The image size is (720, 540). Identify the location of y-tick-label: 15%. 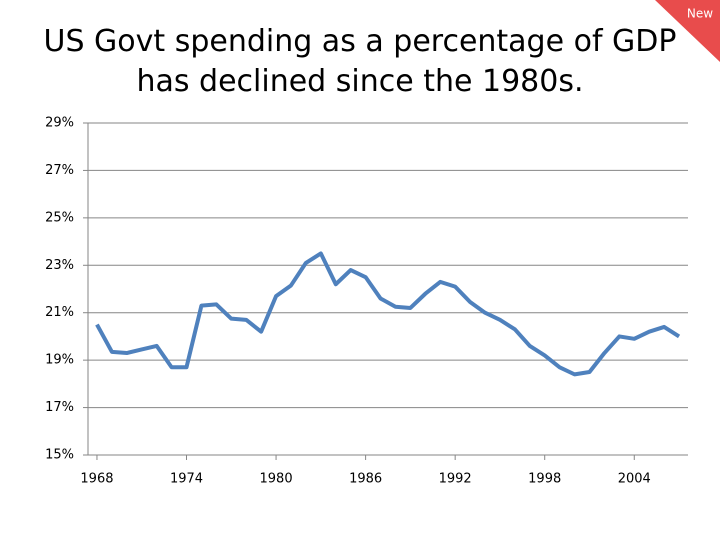
(59, 455).